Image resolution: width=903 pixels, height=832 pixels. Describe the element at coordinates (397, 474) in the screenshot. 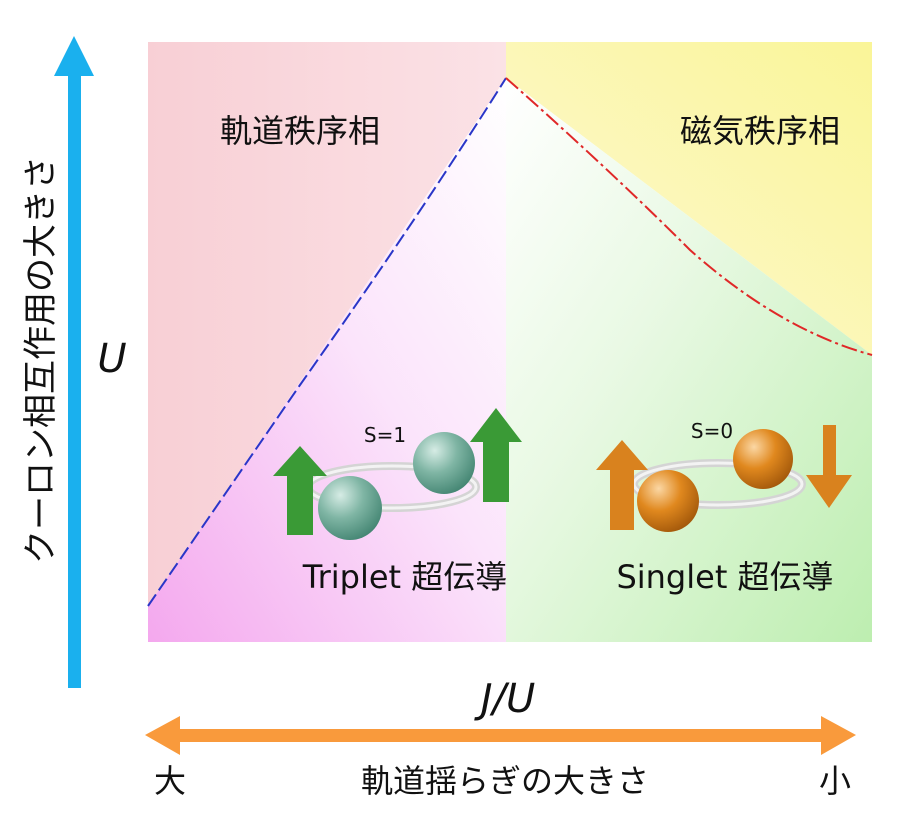

I see `triplet-pair-illustration: S=1` at that location.